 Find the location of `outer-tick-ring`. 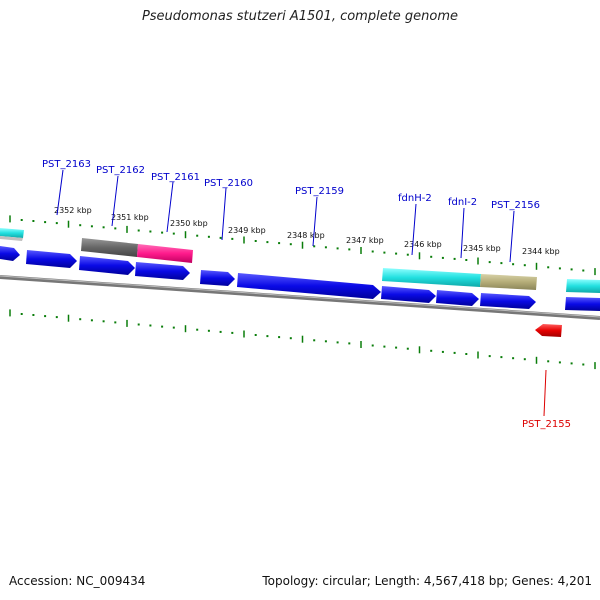

outer-tick-ring is located at coordinates (302, 245).